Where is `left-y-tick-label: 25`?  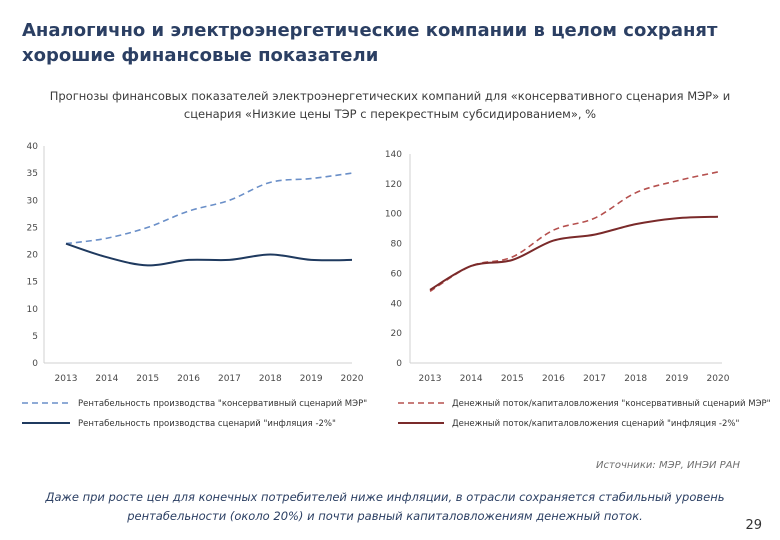
left-y-tick-label: 25 is located at coordinates (32, 228).